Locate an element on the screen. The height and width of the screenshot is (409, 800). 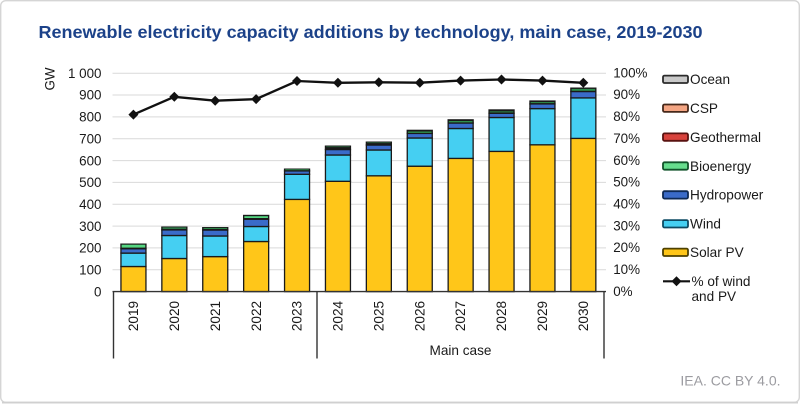
svg-text: 90% is located at coordinates (626, 94).